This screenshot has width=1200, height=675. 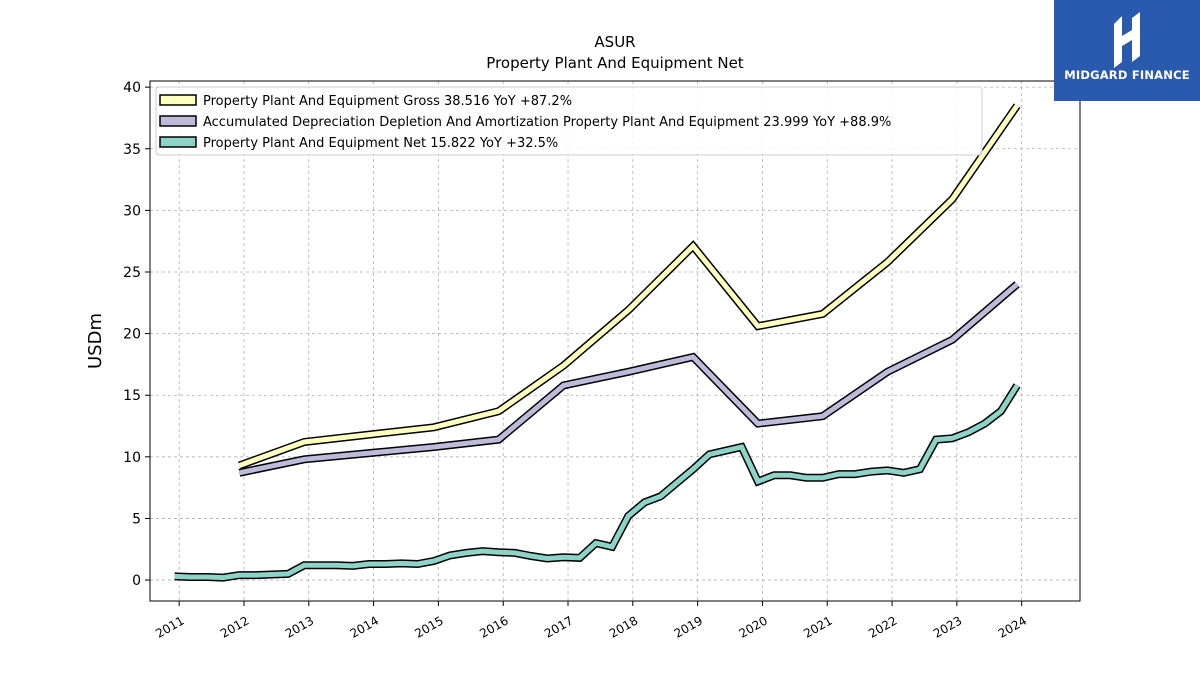 What do you see at coordinates (614, 63) in the screenshot?
I see `chart-subtitle: Property Plant And Equipment Net` at bounding box center [614, 63].